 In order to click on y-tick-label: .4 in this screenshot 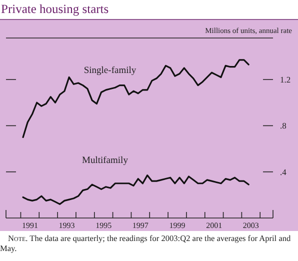, I will do `click(284, 171)`.